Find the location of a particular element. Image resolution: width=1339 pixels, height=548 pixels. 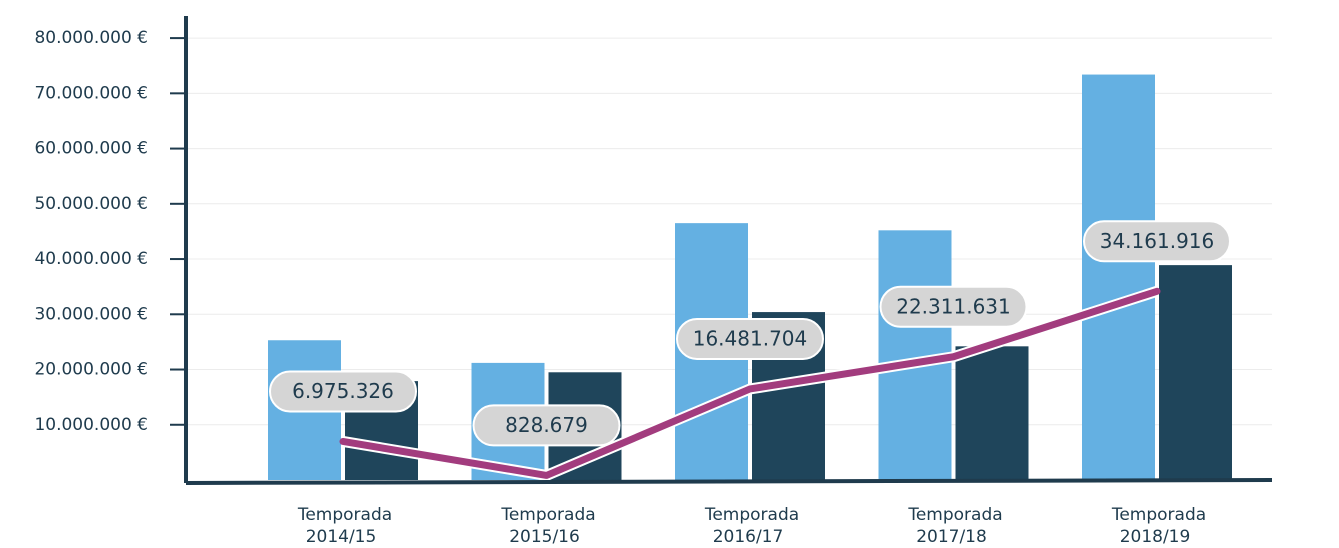

y-tick-label: 30.000.000 € is located at coordinates (91, 314).